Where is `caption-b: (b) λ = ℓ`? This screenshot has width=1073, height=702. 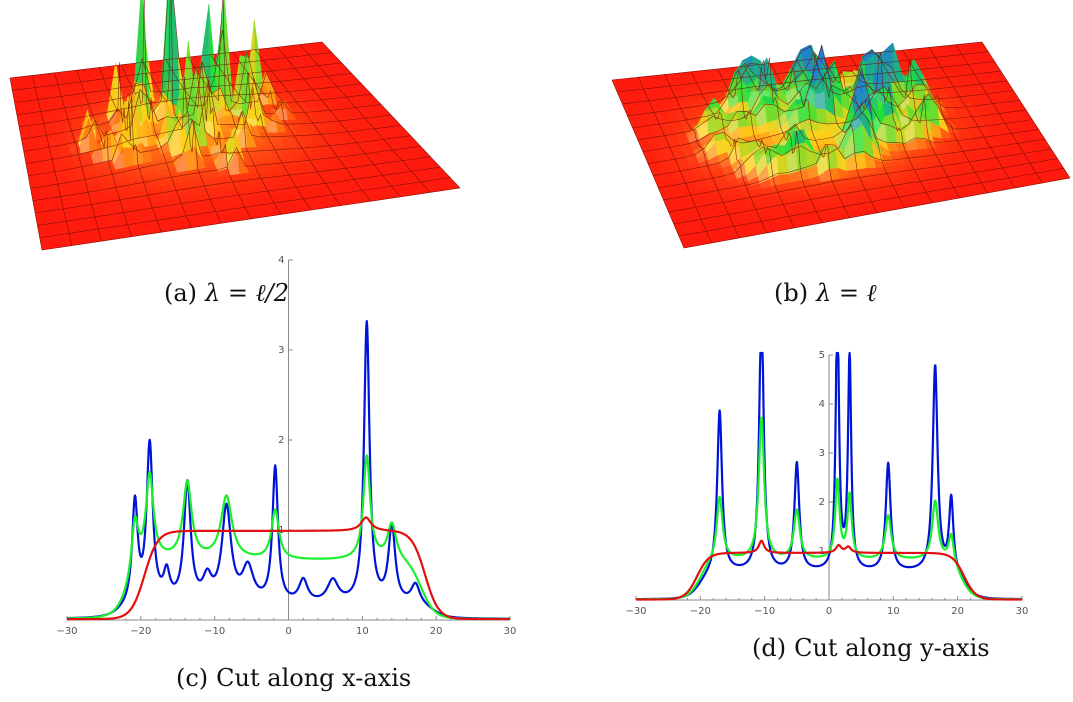 caption-b: (b) λ = ℓ is located at coordinates (825, 293).